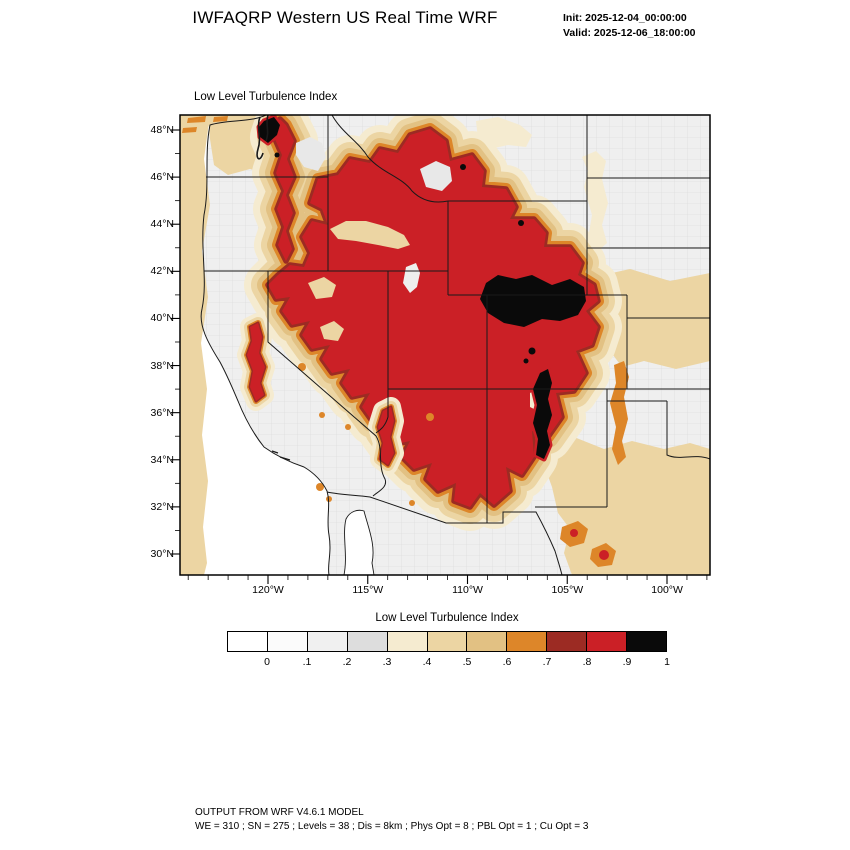  What do you see at coordinates (281, 455) in the screenshot?
I see `channel-islands` at bounding box center [281, 455].